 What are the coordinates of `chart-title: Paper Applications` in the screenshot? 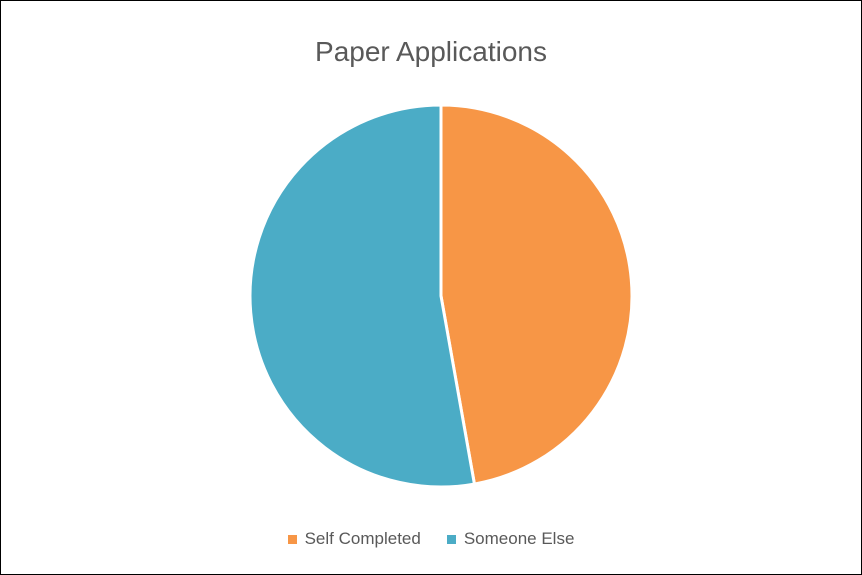 It's located at (431, 51).